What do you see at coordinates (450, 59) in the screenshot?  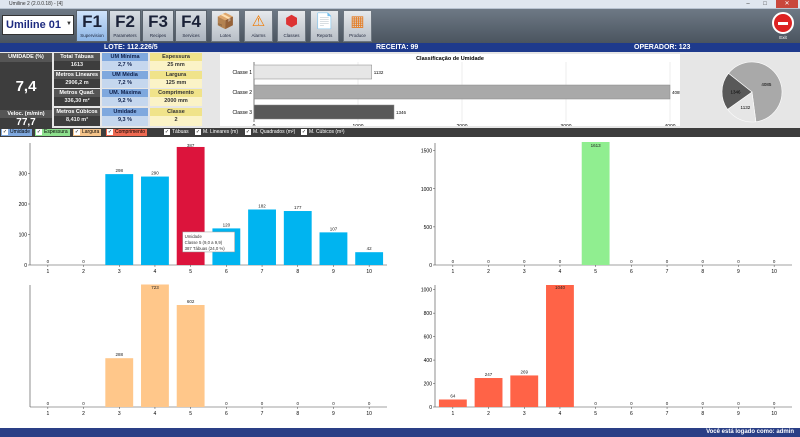 I see `classification-title: Classificação de Umidade` at bounding box center [450, 59].